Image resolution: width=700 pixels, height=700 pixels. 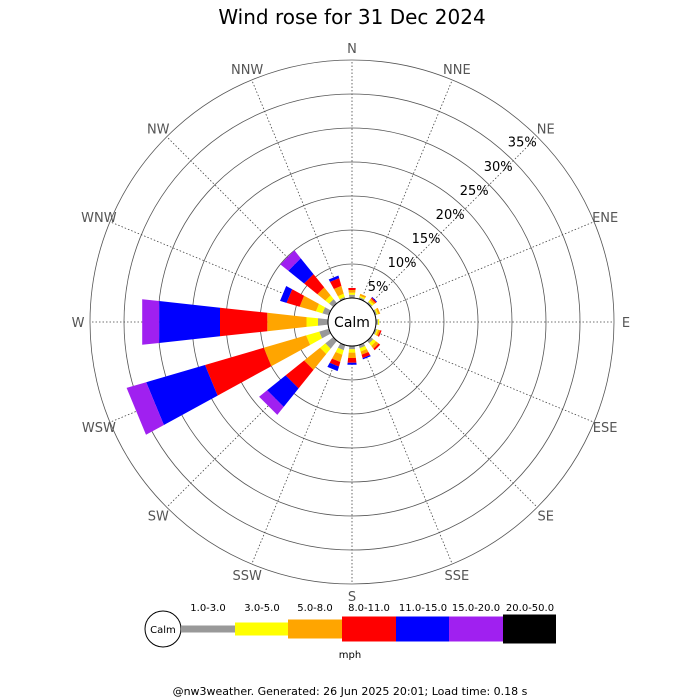 I want to click on legend-bin-label-1: 1.0-3.0, so click(x=207, y=608).